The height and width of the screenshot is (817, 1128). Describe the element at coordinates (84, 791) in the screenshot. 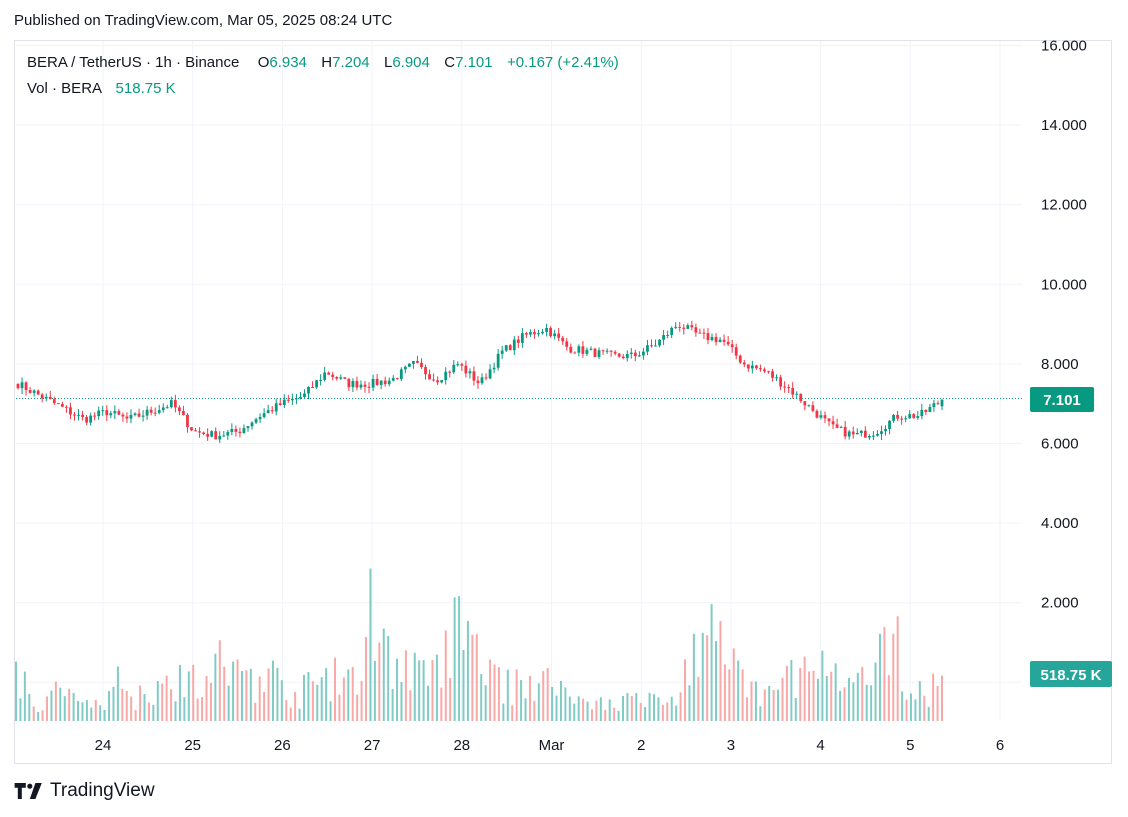

I see `footer-brand: TradingView` at that location.